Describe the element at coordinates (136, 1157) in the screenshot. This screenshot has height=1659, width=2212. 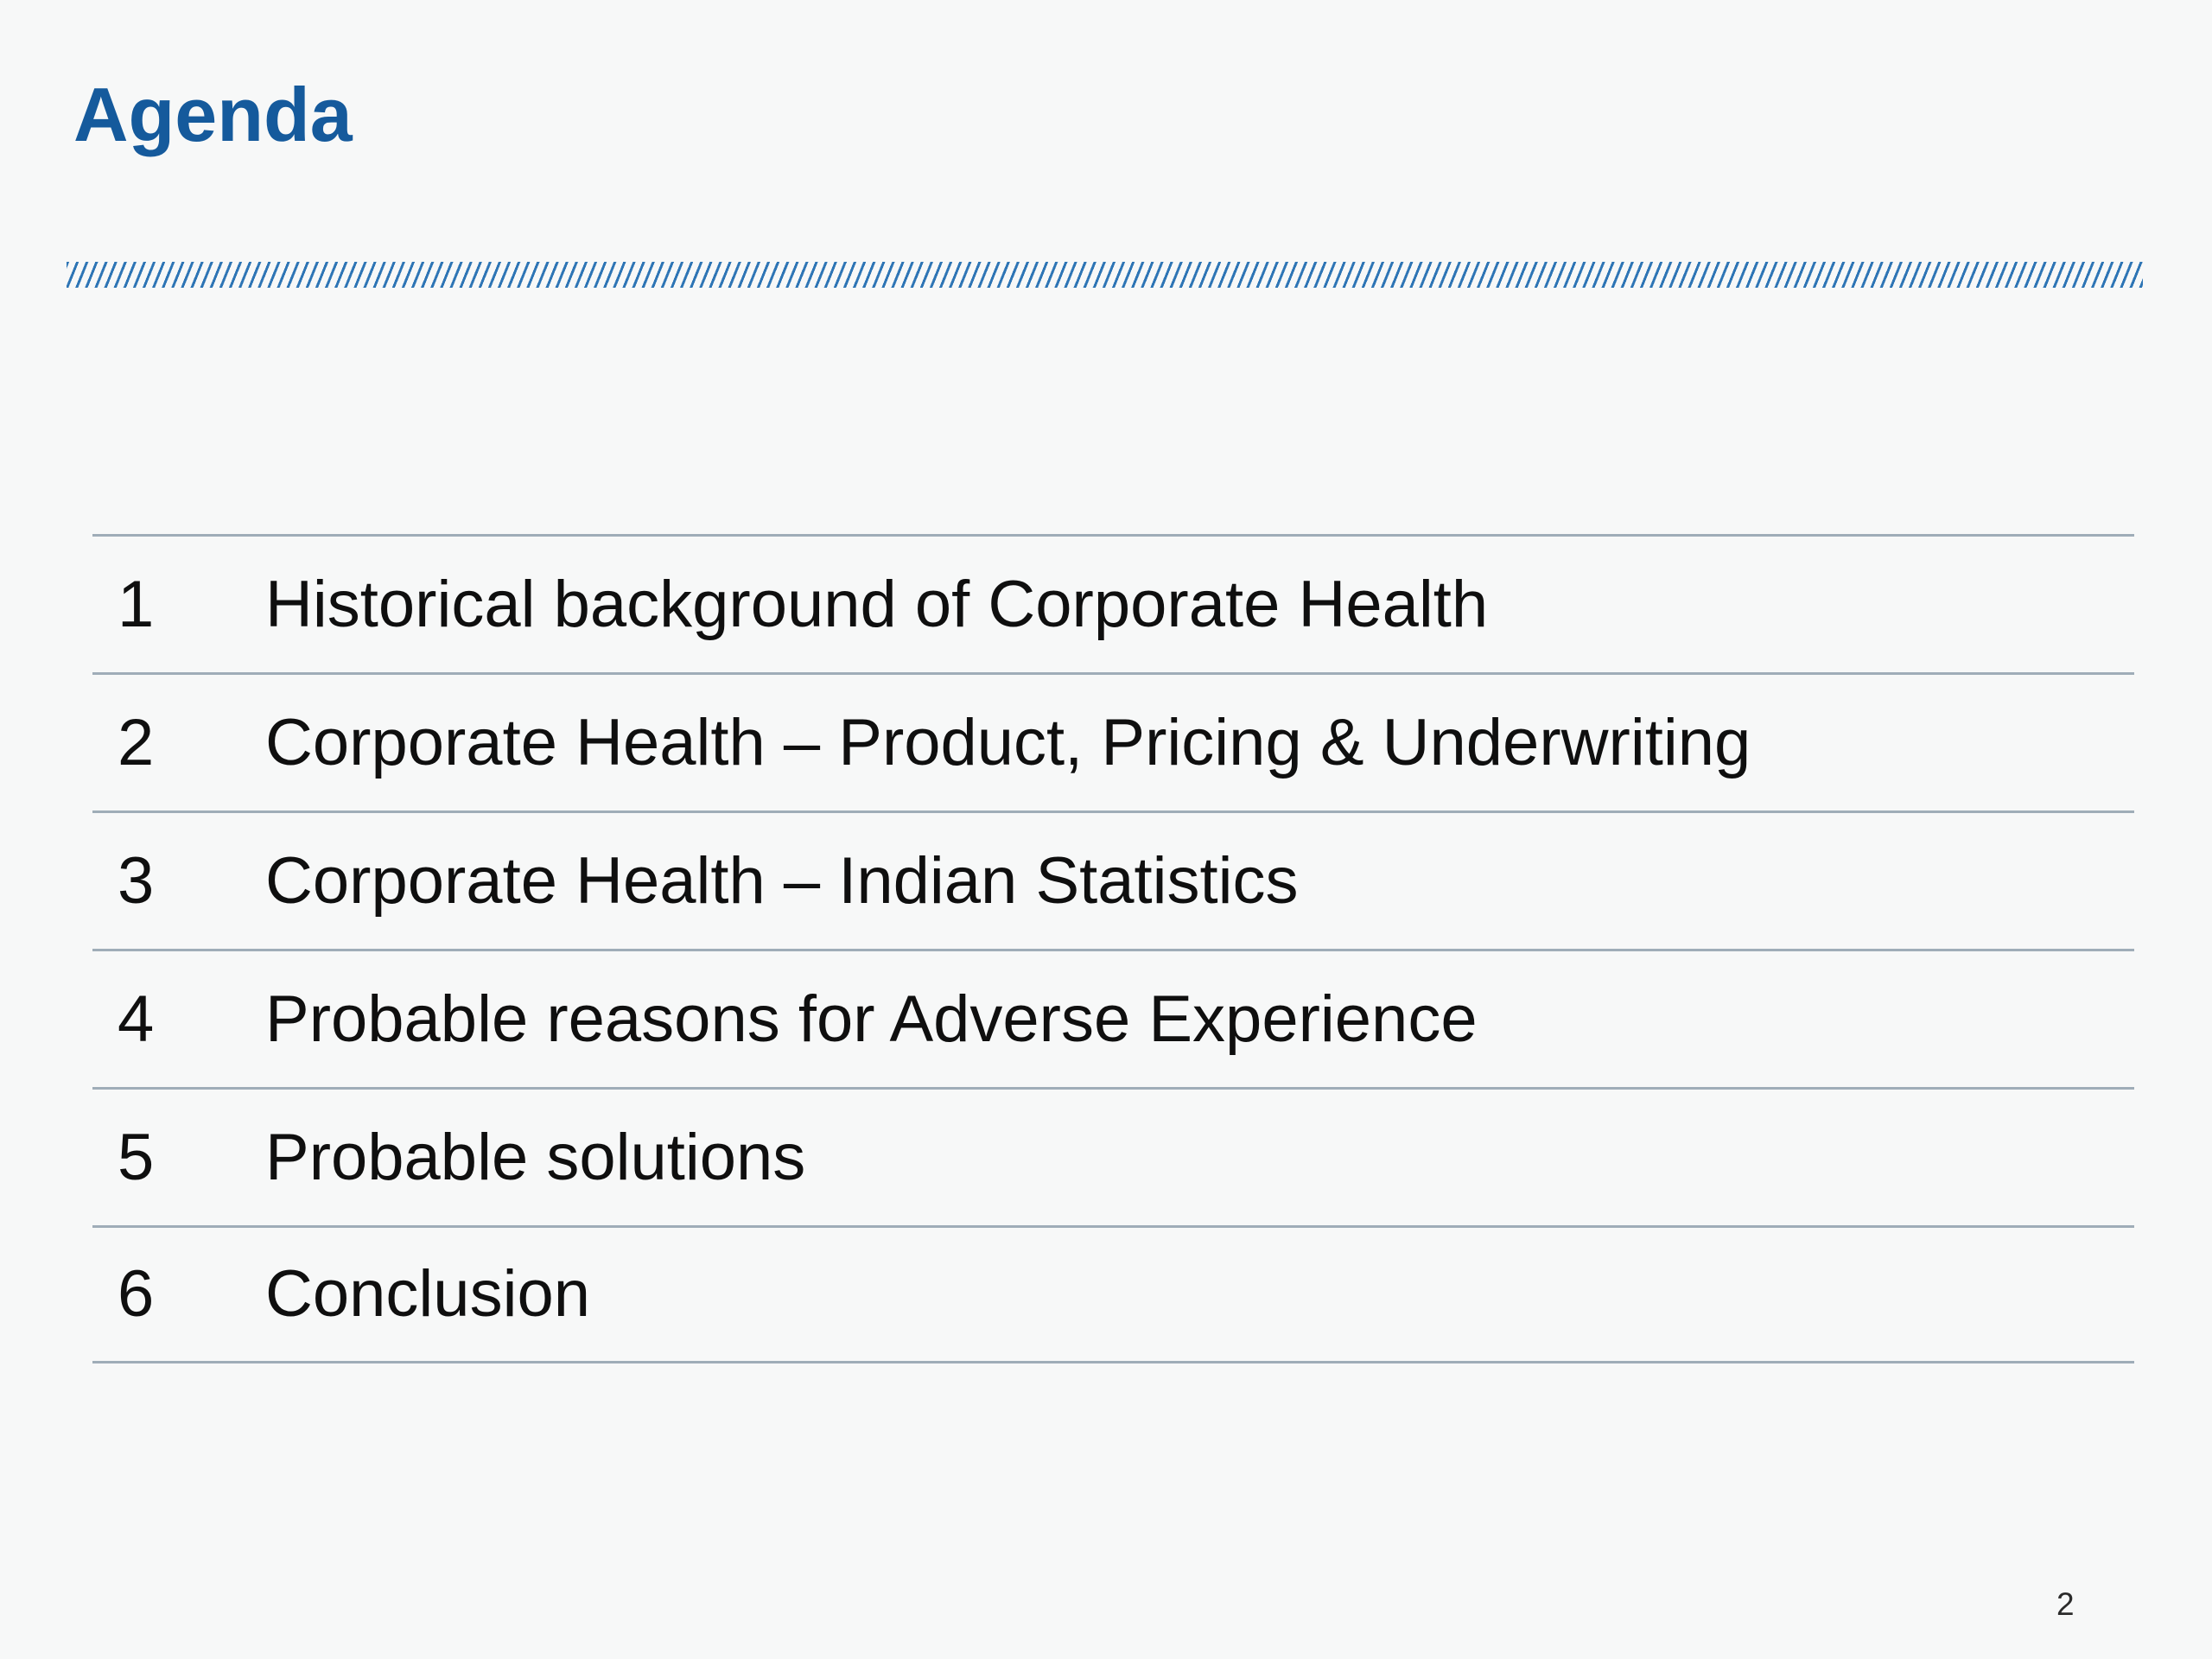
I see `agenda-item-number: 5` at that location.